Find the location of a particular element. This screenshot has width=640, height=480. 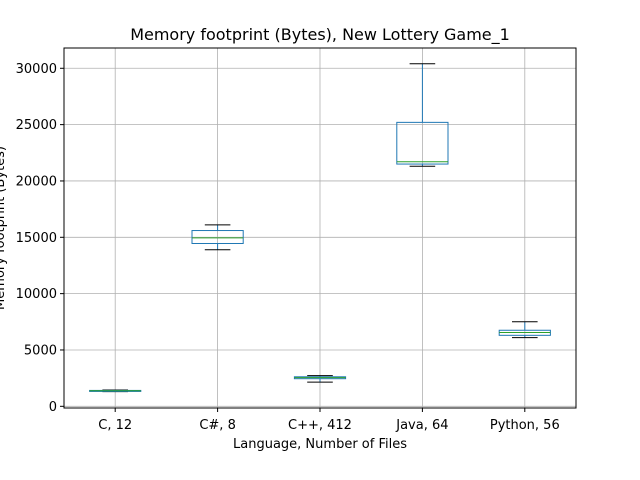

y-tick-label: 15000 is located at coordinates (36, 238).